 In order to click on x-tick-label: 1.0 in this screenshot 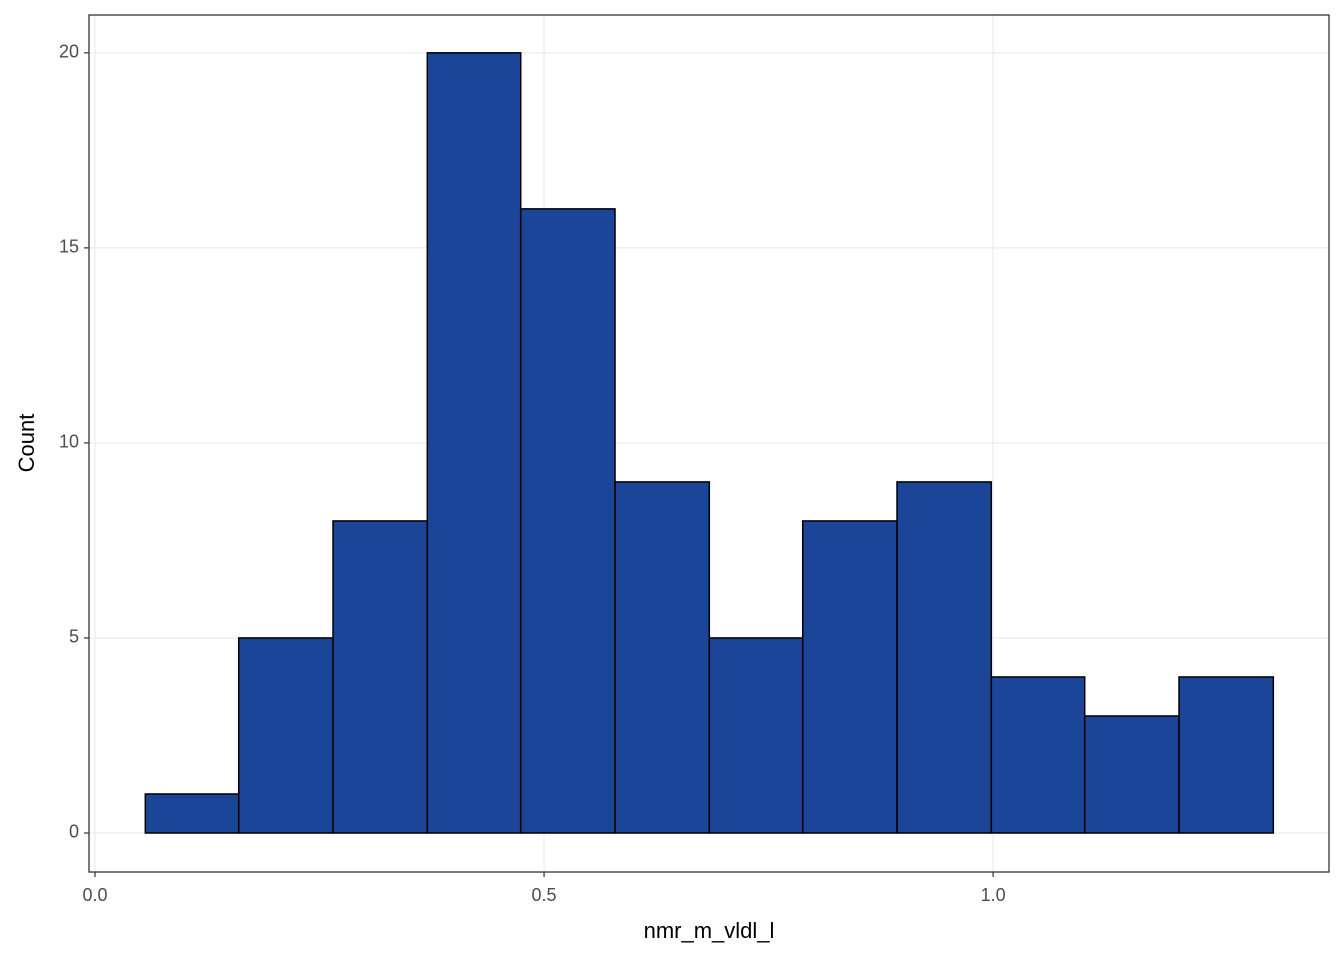, I will do `click(993, 895)`.